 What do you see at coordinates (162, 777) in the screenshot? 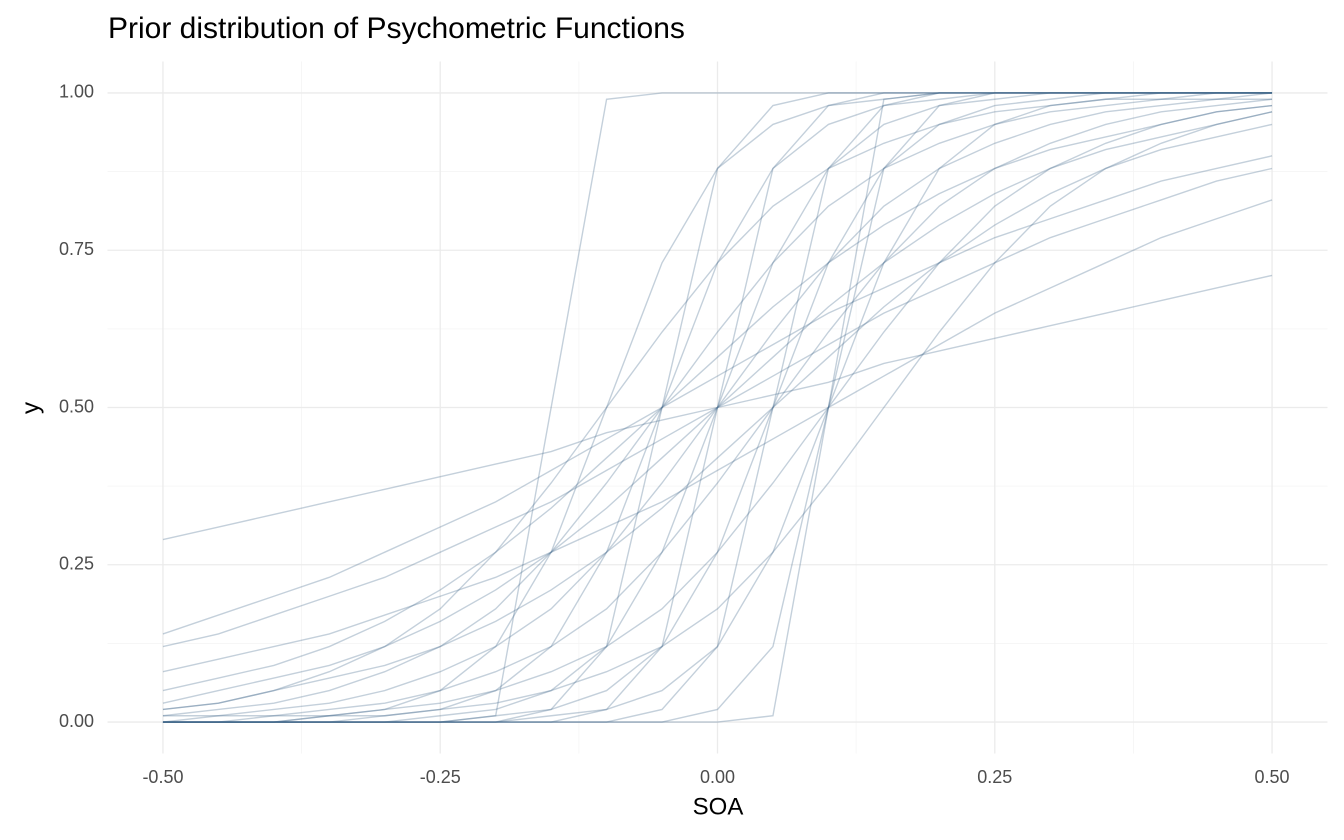
I see `x-tick-label: -0.50` at bounding box center [162, 777].